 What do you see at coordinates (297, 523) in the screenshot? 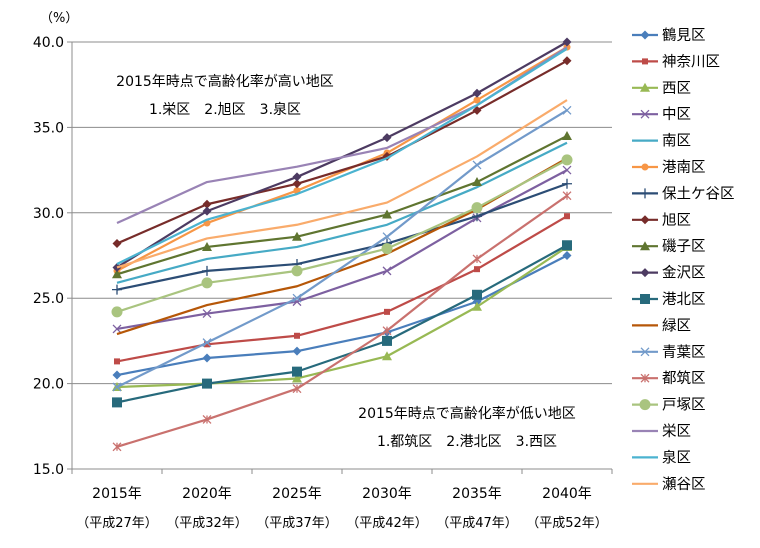
I see `x-tick-sublabel: （平成37年）` at bounding box center [297, 523].